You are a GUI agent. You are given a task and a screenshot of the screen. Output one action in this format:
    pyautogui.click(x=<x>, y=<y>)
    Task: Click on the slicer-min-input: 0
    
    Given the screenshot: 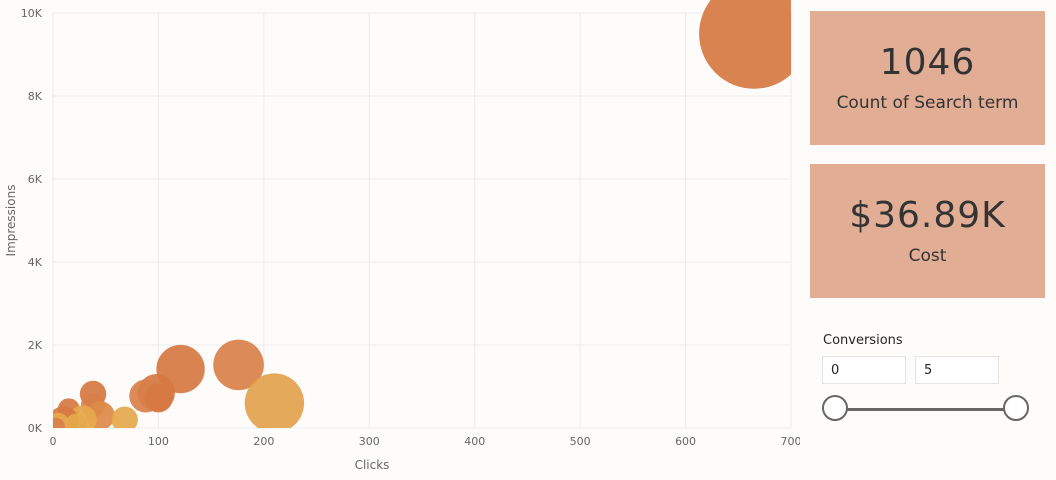 What is the action you would take?
    pyautogui.click(x=864, y=370)
    